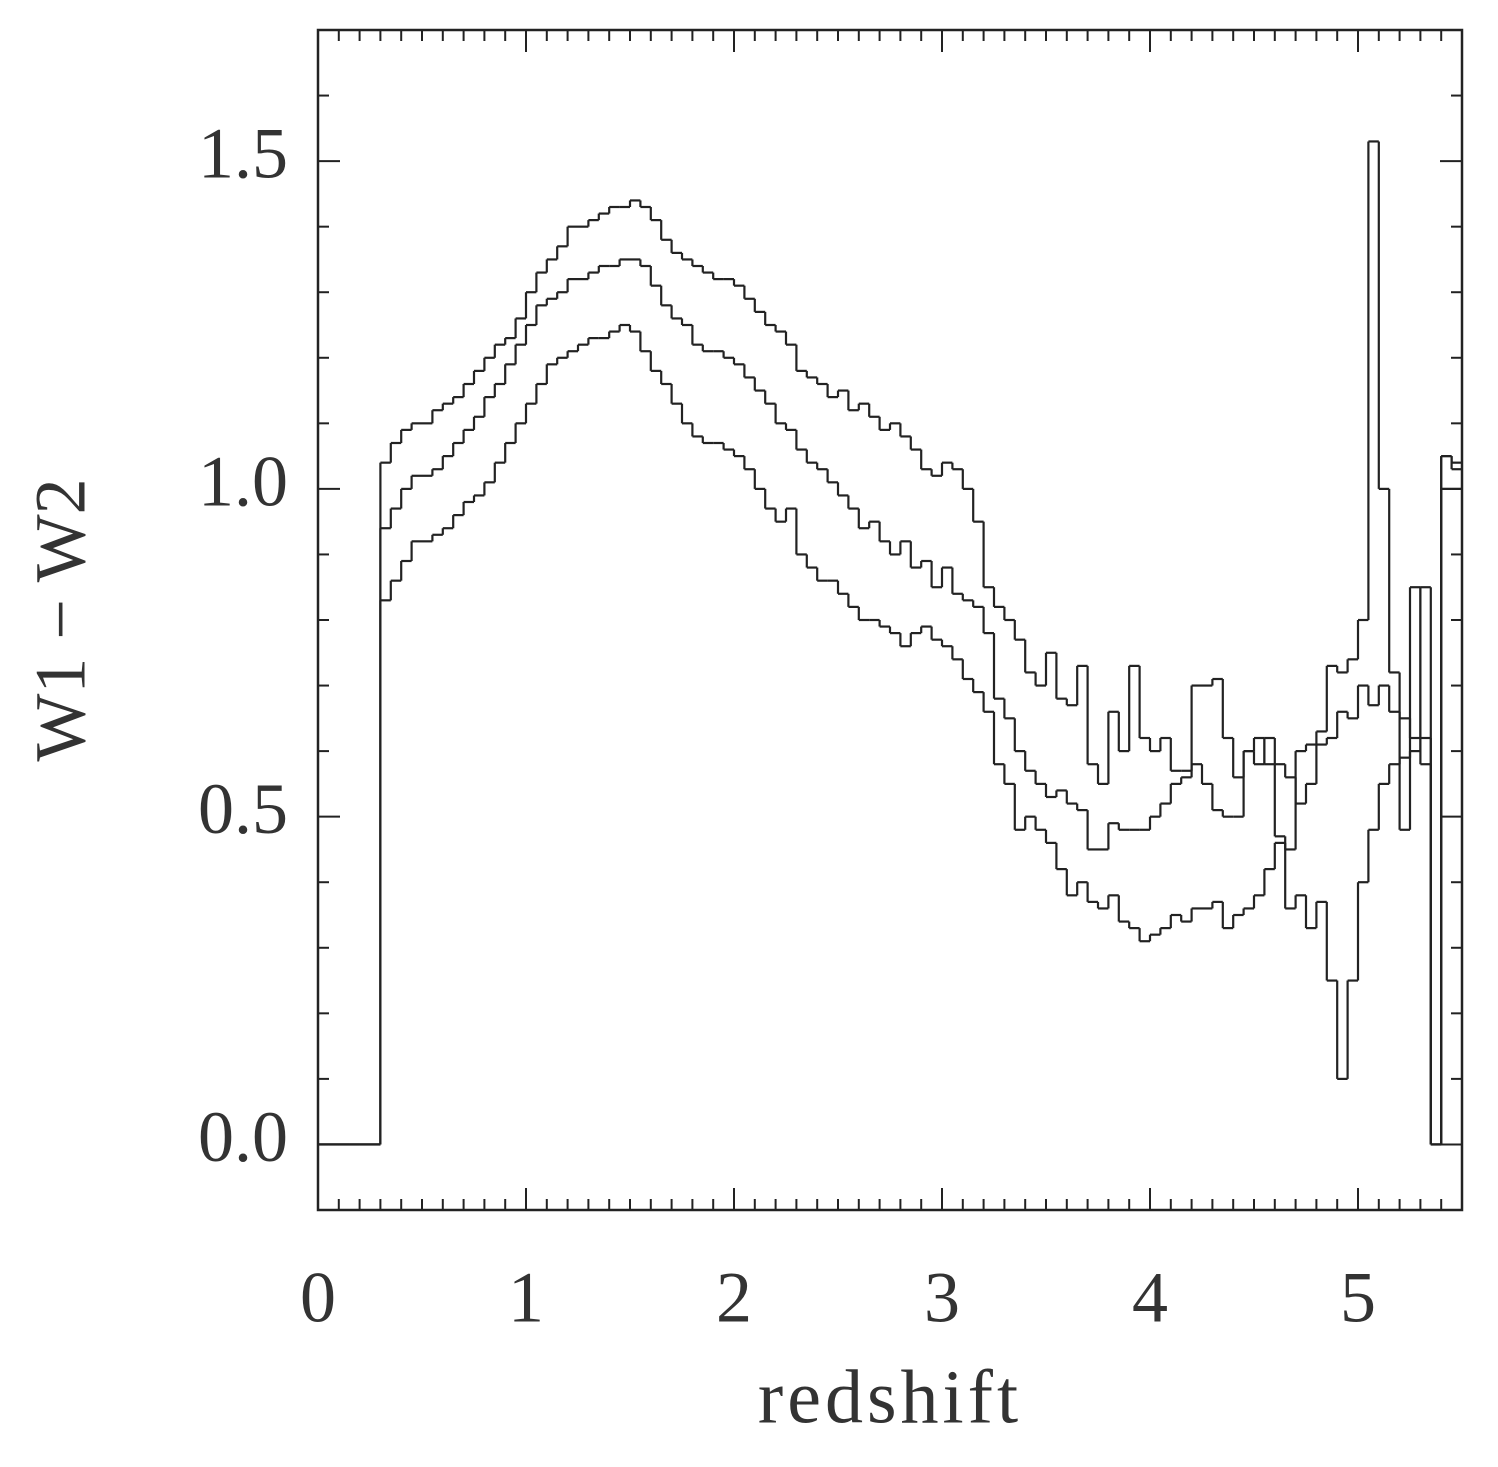 Image resolution: width=1498 pixels, height=1467 pixels. I want to click on x-tick-label: 0, so click(318, 1298).